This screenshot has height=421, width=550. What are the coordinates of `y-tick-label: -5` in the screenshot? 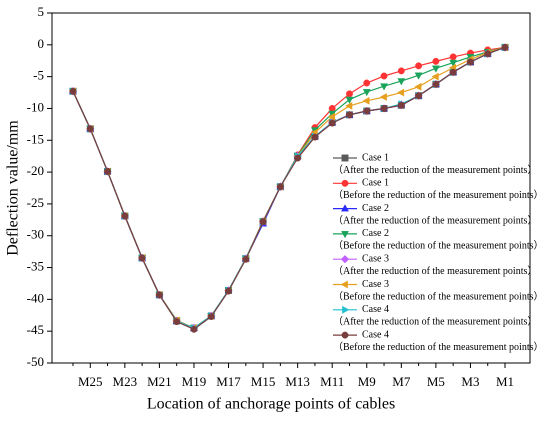 It's located at (38, 75).